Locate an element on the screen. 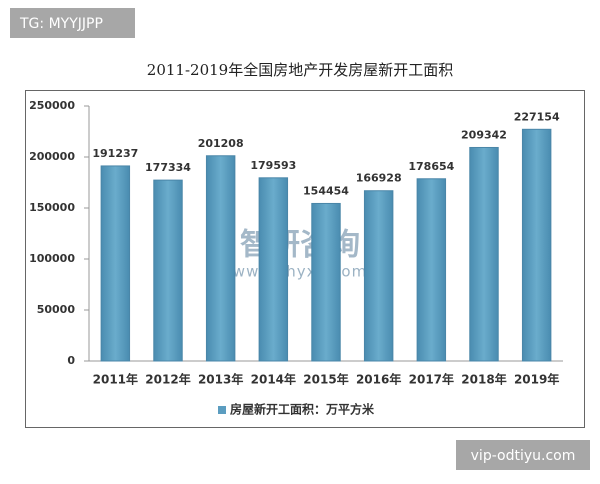 The height and width of the screenshot is (484, 600). legend-swatch is located at coordinates (222, 410).